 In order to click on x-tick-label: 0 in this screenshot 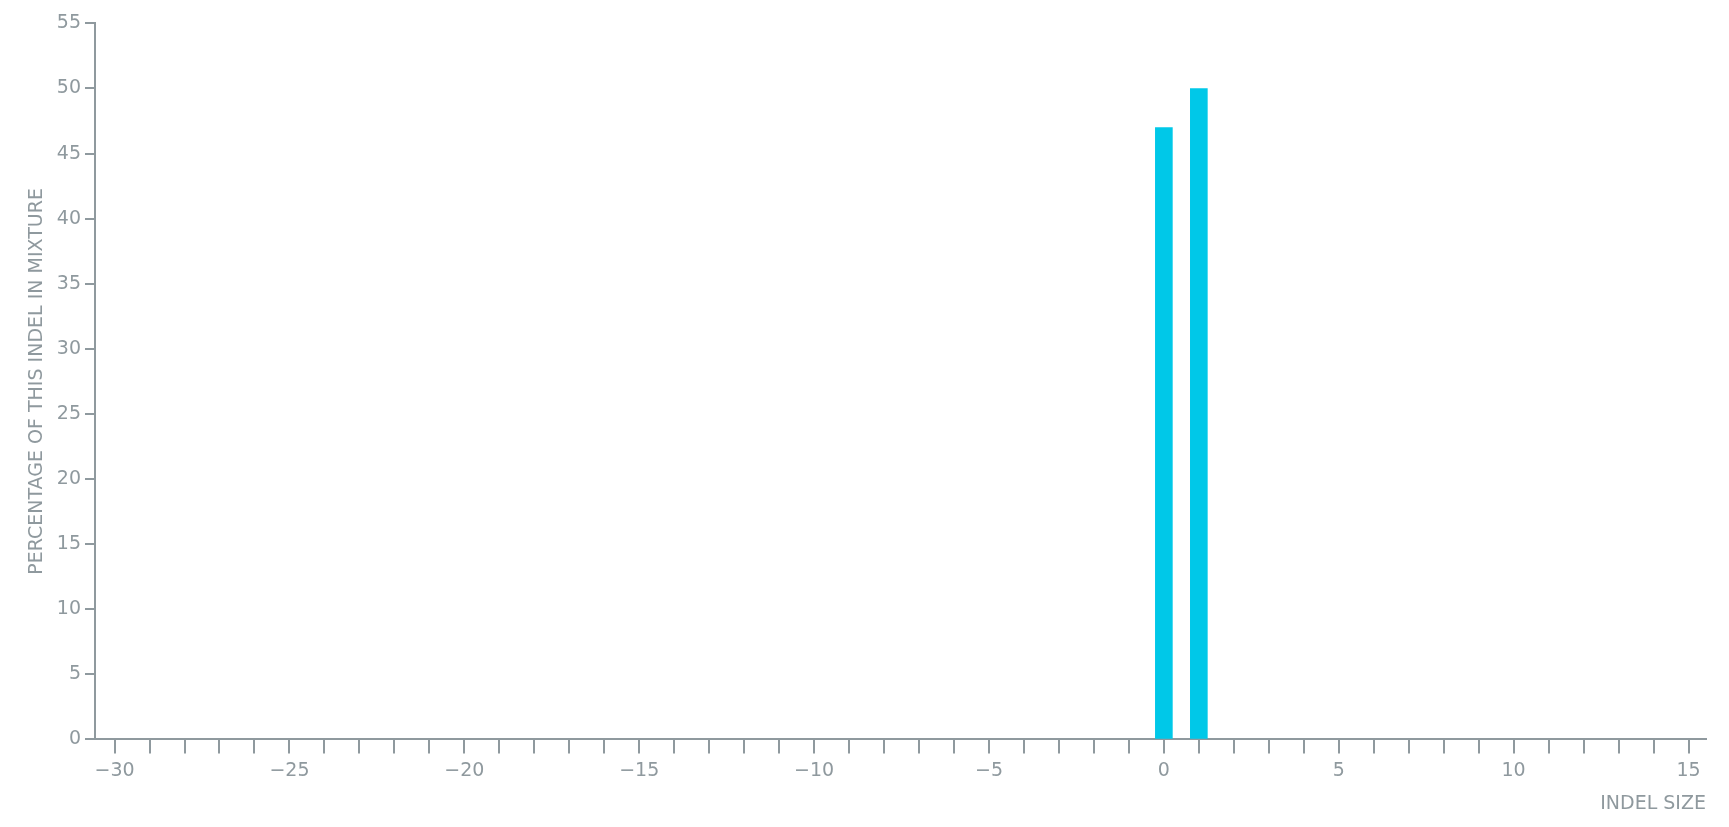, I will do `click(1163, 768)`.